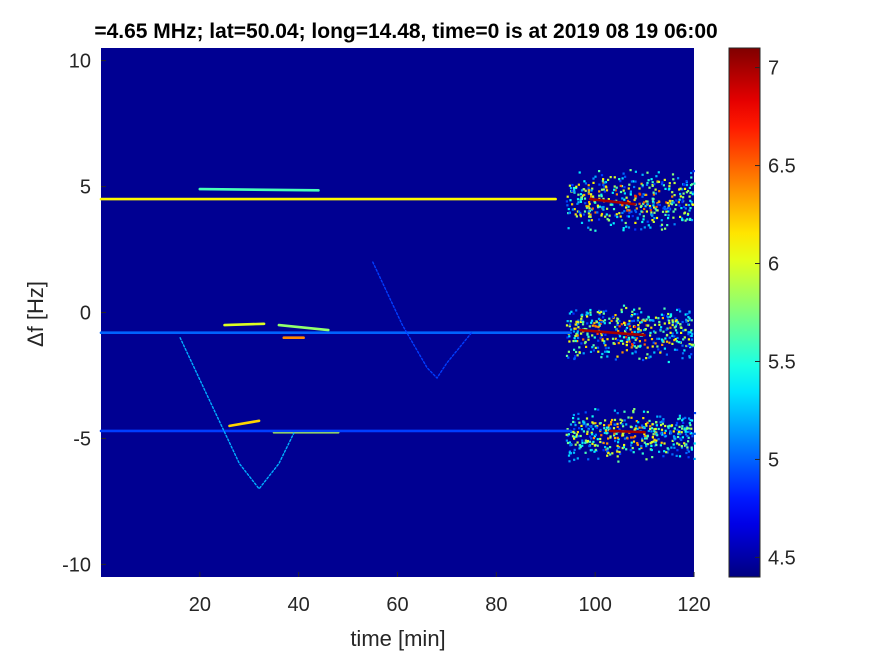 This screenshot has height=656, width=875. I want to click on x-tick-label: 80, so click(496, 605).